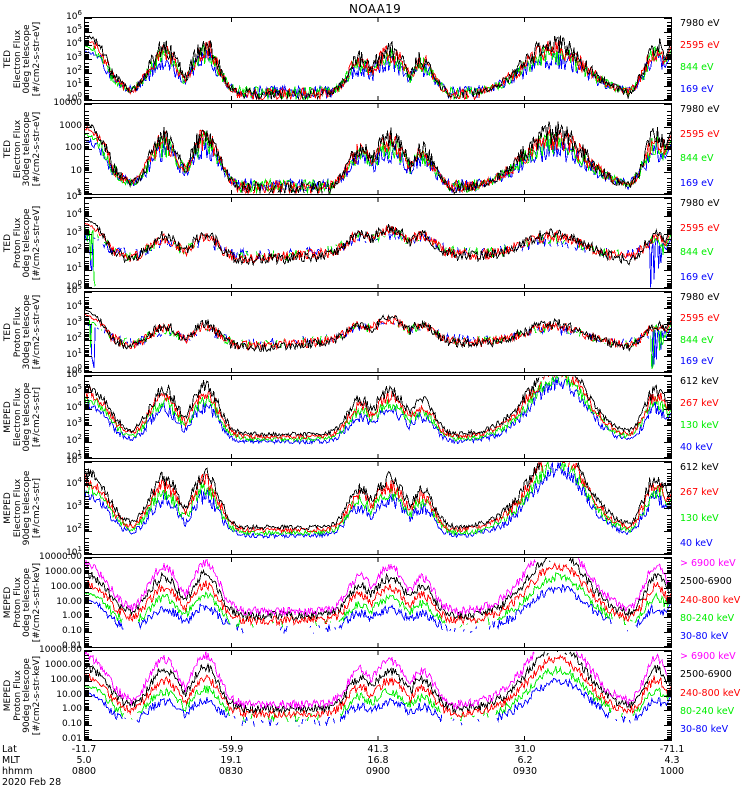 Image resolution: width=750 pixels, height=800 pixels. What do you see at coordinates (79, 193) in the screenshot?
I see `y-tick-label: 1` at bounding box center [79, 193].